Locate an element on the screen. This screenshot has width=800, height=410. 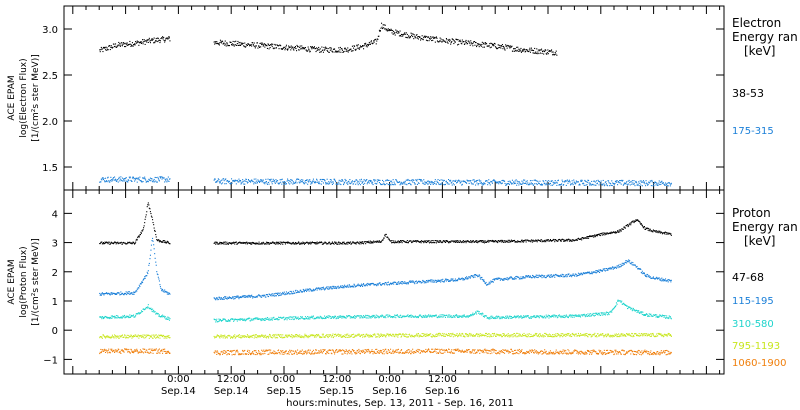
electron-ylabel-line3: [1/(cm²s ster MeV)] is located at coordinates (36, 97).